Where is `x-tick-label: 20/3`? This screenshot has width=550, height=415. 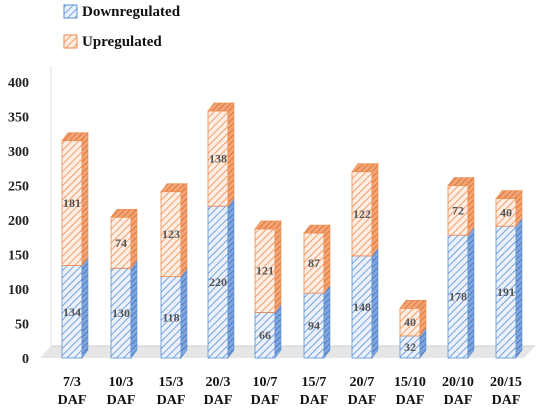
x-tick-label: 20/3 is located at coordinates (218, 382).